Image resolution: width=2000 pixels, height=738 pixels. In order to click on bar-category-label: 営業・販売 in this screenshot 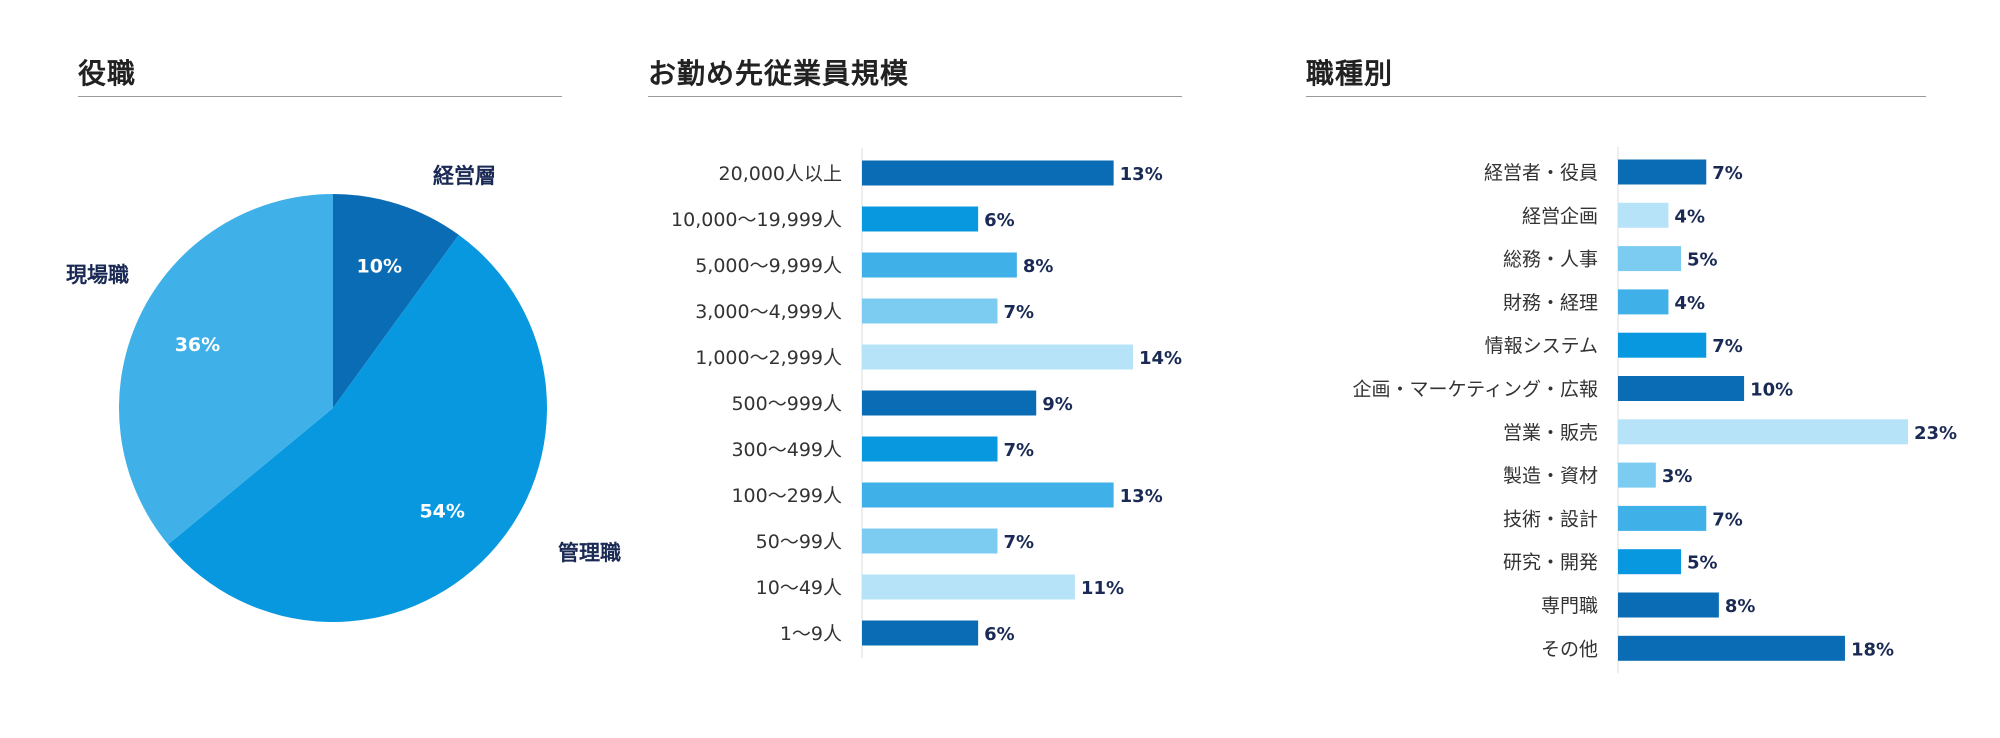, I will do `click(1550, 433)`.